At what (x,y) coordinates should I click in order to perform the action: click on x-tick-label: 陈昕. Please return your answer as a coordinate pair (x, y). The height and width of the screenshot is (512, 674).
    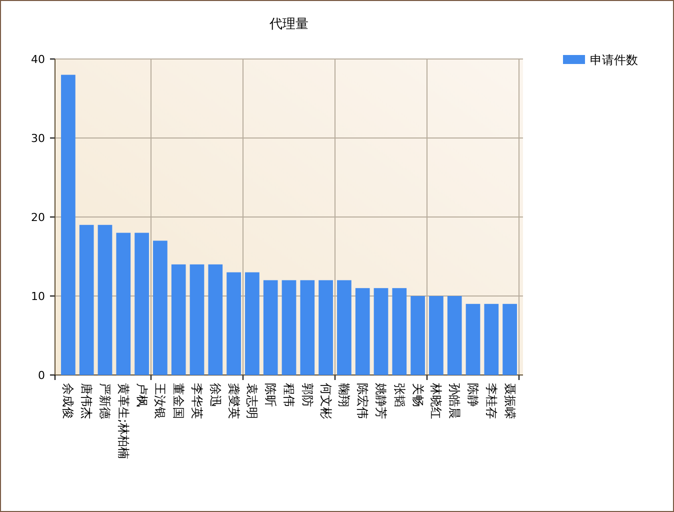
    Looking at the image, I should click on (271, 395).